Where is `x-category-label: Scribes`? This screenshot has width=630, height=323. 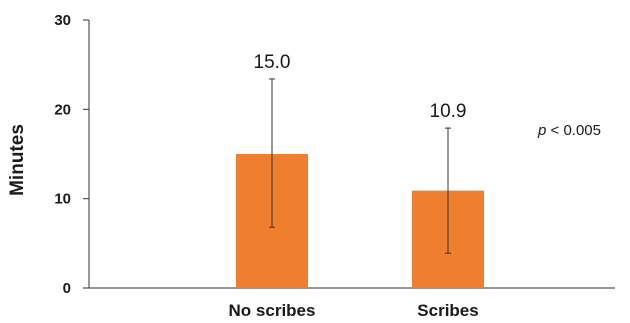
x-category-label: Scribes is located at coordinates (447, 310).